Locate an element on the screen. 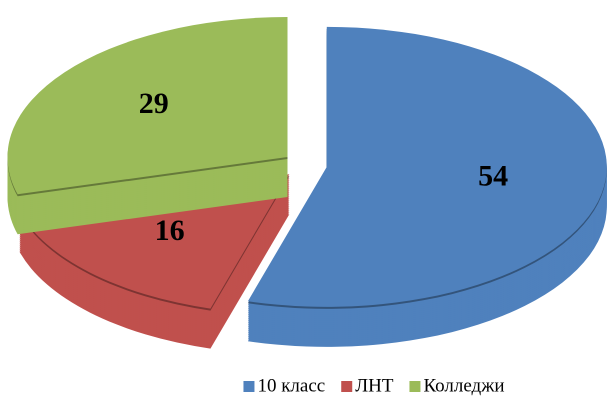  value-label: 29 is located at coordinates (154, 103).